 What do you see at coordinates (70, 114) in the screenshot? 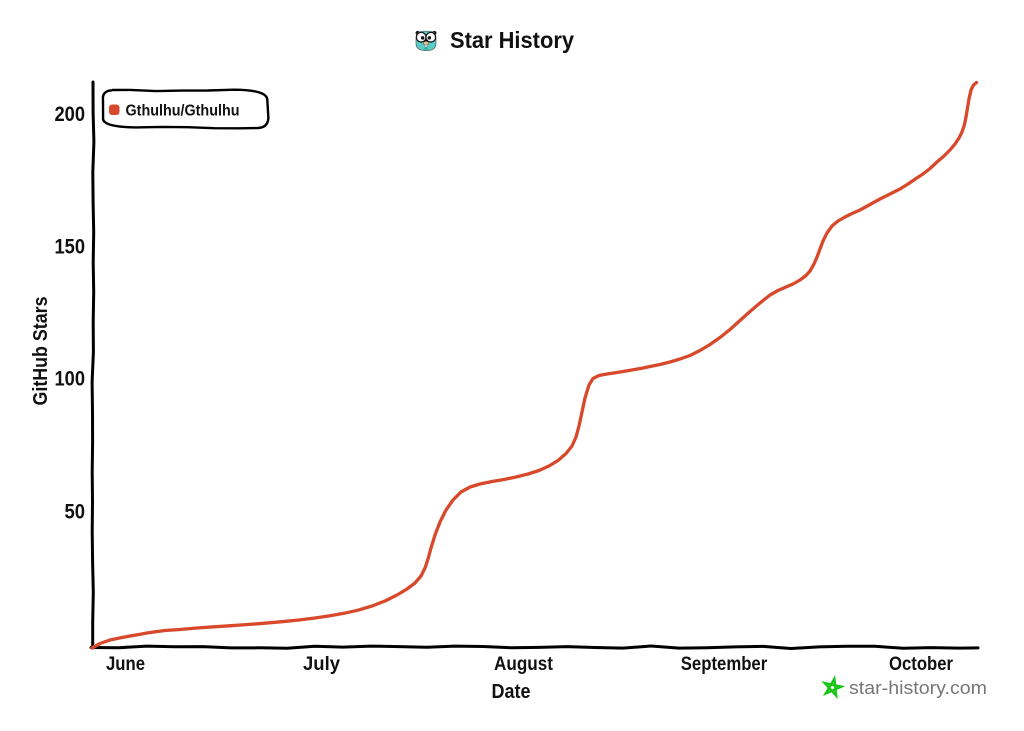
I see `svg-text: 200` at bounding box center [70, 114].